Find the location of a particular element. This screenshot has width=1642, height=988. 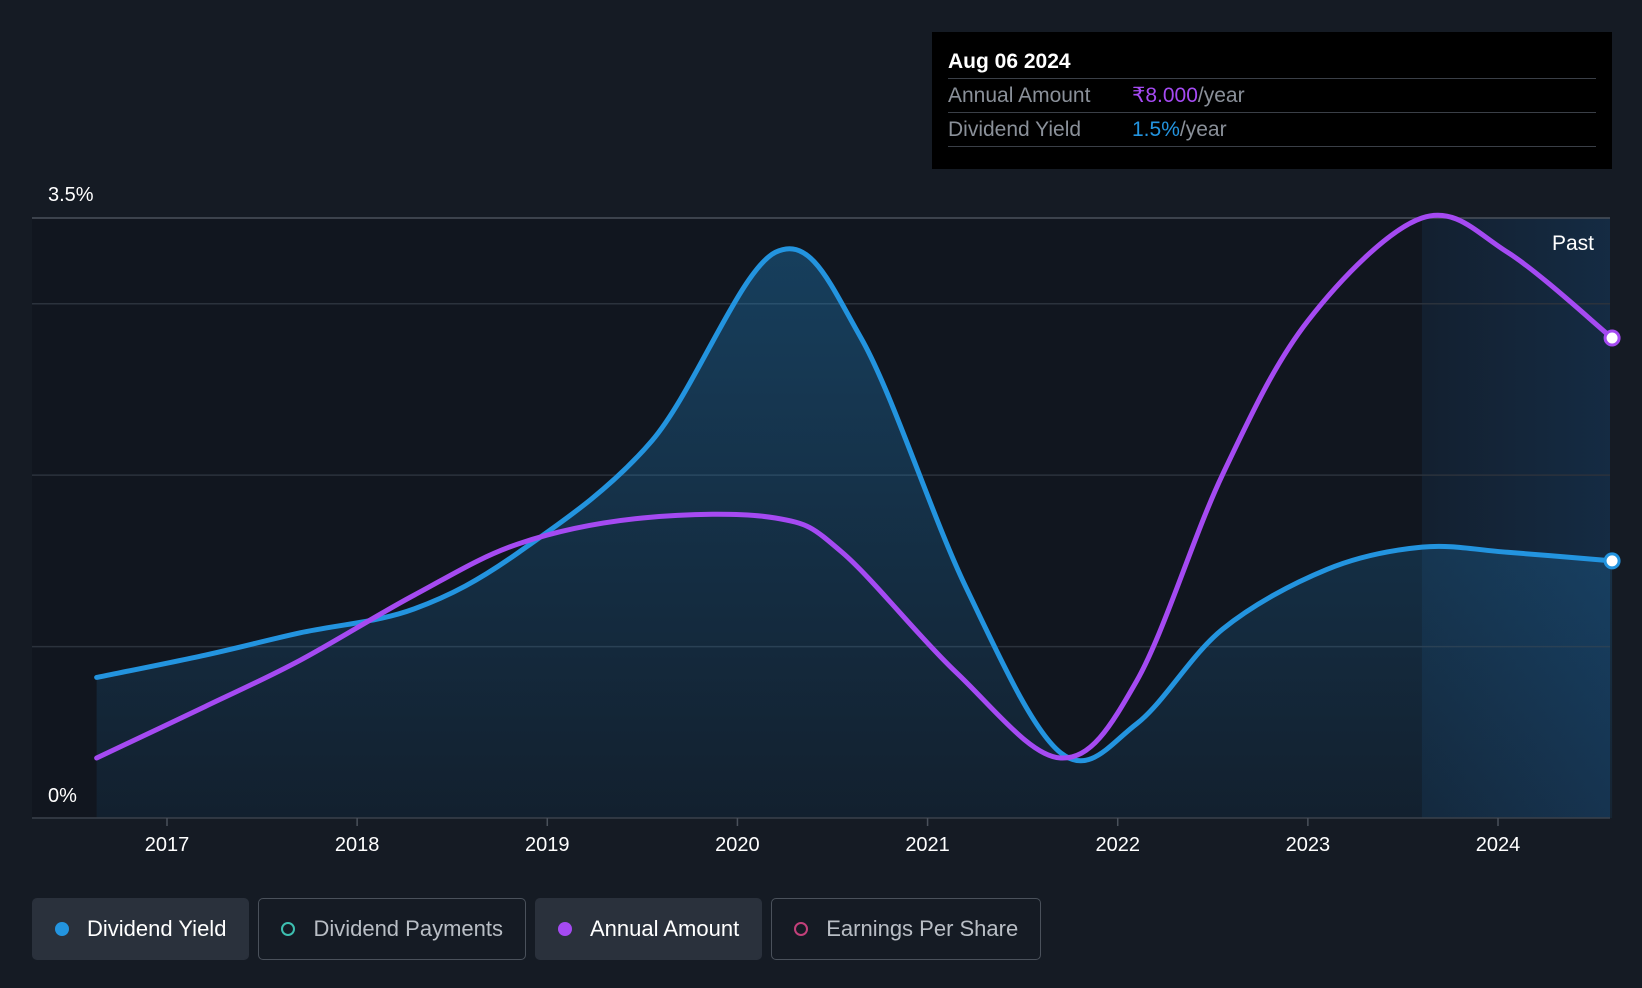

dividend-yield-end-marker is located at coordinates (1612, 561).